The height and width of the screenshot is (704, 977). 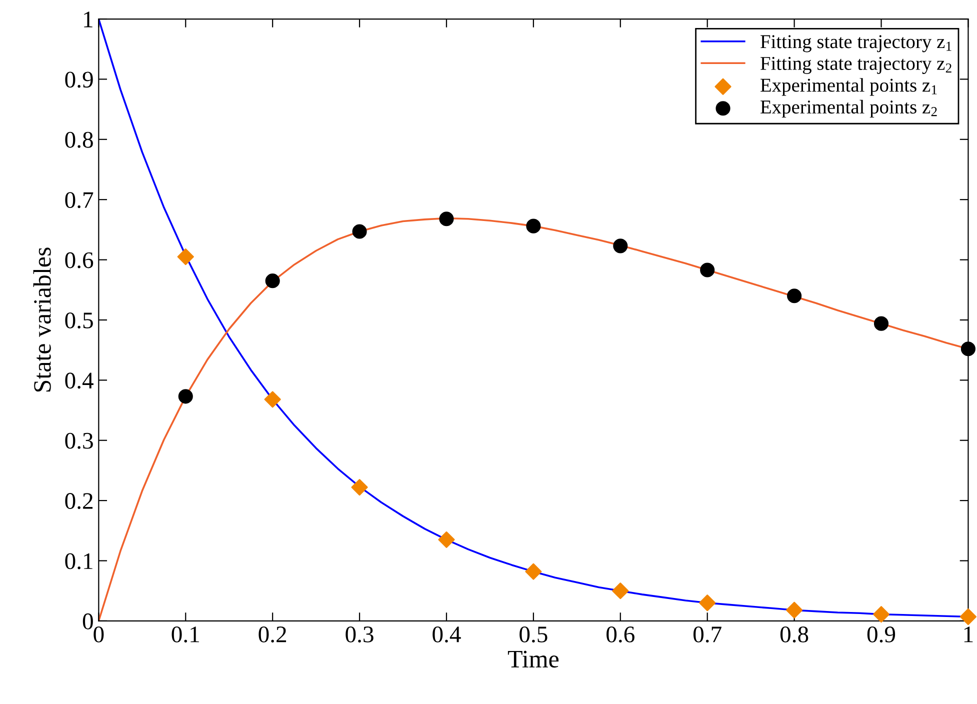 What do you see at coordinates (185, 634) in the screenshot?
I see `x-tick-label: 0.1` at bounding box center [185, 634].